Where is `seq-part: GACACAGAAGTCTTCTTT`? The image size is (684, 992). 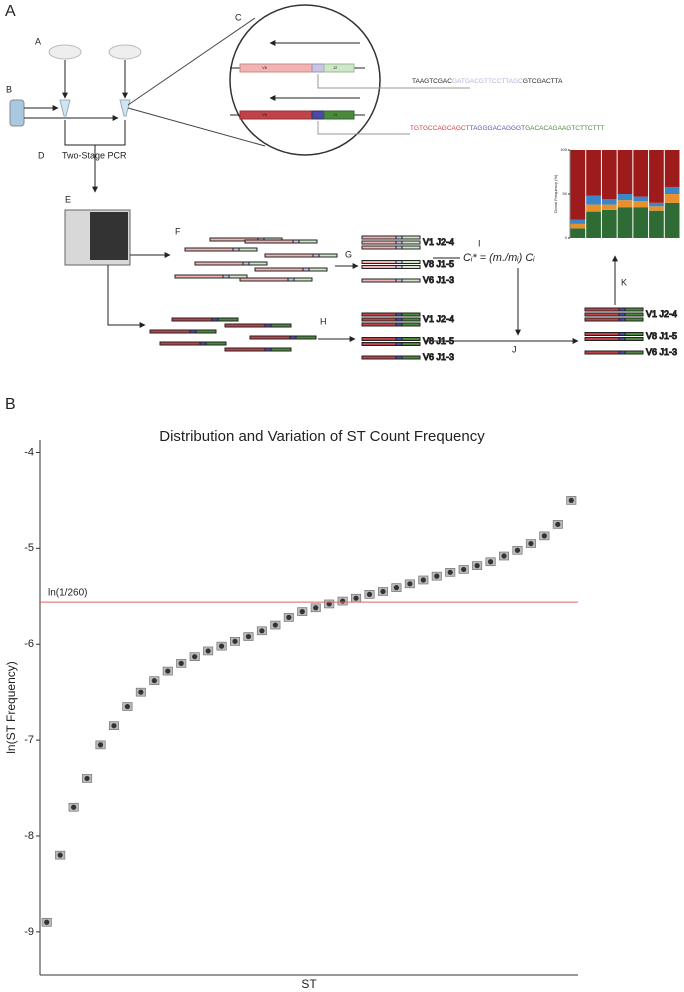
seq-part: GACACAGAAGTCTTCTTT is located at coordinates (564, 128).